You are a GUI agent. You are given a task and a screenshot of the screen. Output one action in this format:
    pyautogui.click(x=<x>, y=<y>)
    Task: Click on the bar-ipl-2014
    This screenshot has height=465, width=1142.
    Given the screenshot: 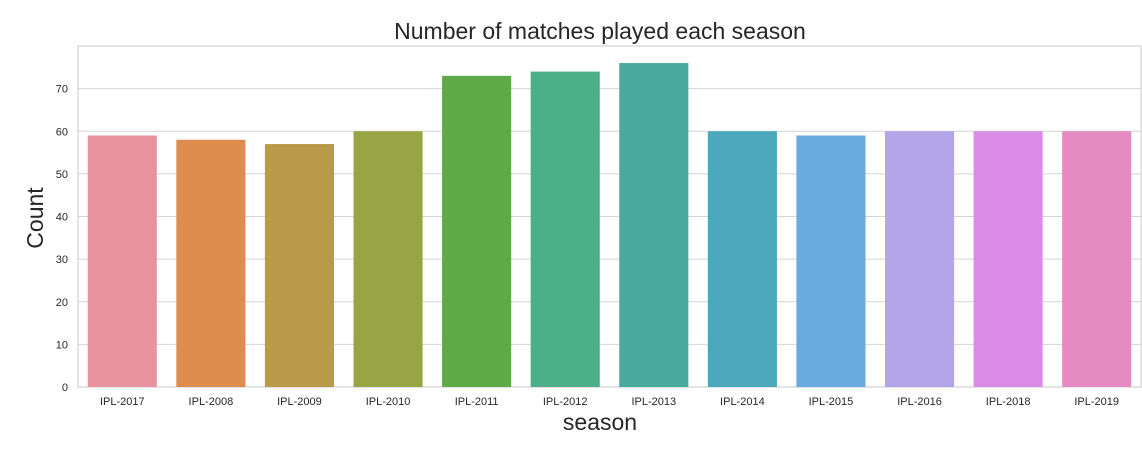 What is the action you would take?
    pyautogui.click(x=742, y=259)
    